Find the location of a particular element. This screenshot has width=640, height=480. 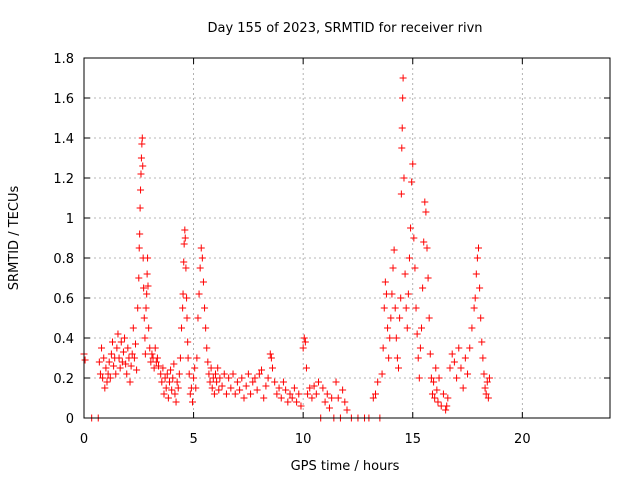

y-tick-label: 0.8 is located at coordinates (63, 259).